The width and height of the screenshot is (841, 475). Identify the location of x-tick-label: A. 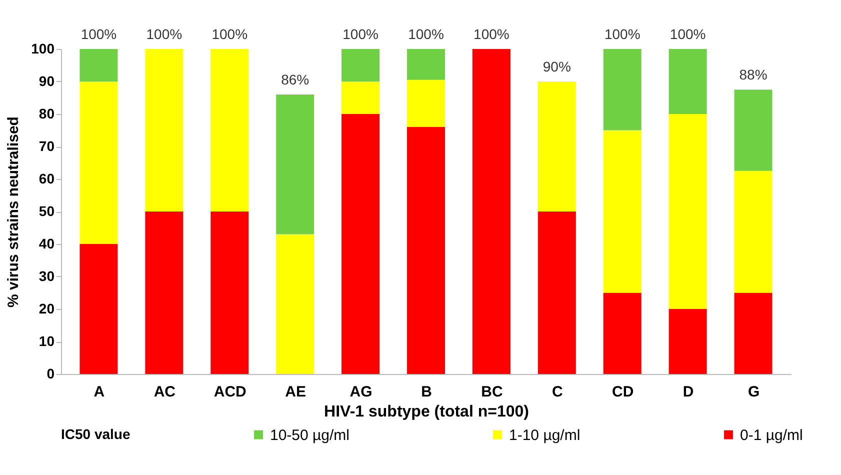
(99, 392).